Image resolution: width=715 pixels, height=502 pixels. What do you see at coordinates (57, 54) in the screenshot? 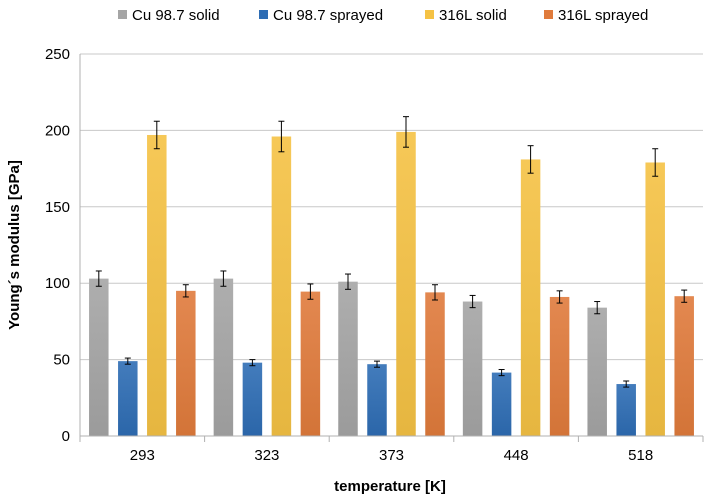
I see `y-tick-label: 250` at bounding box center [57, 54].